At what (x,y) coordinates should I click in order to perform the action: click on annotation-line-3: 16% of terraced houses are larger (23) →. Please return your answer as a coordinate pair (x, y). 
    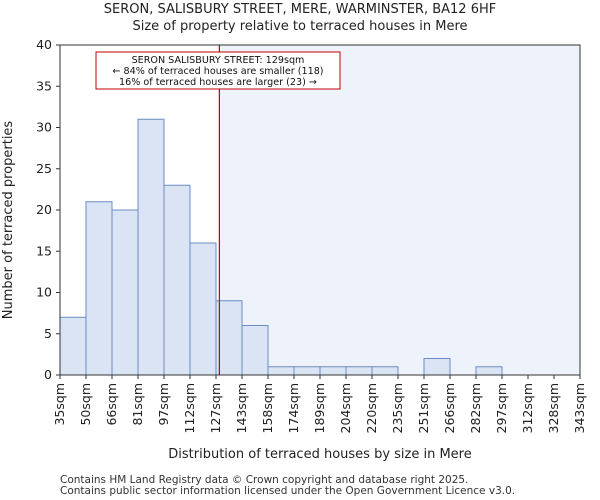
    Looking at the image, I should click on (218, 82).